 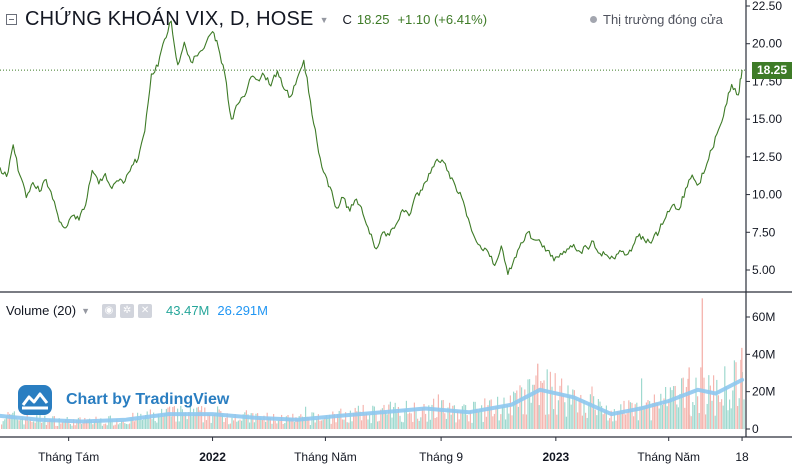 I want to click on price-axis-tick: 7.50, so click(x=764, y=232).